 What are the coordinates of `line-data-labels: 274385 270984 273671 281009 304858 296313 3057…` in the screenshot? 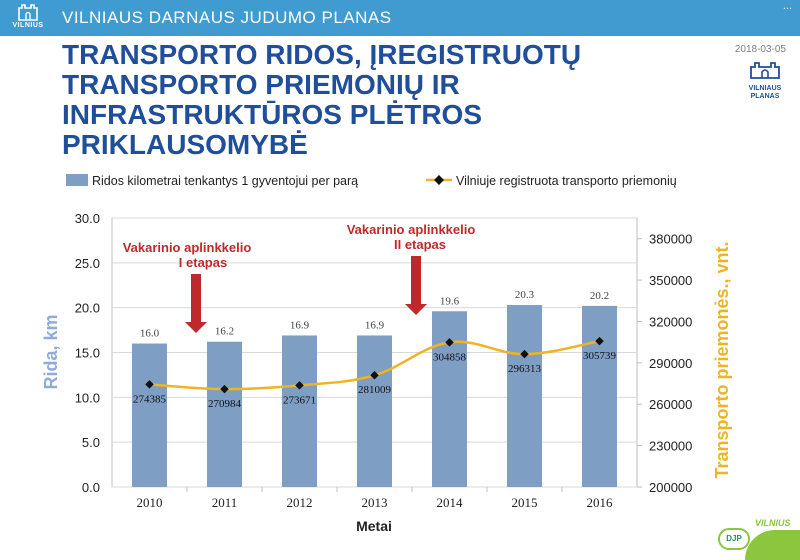 It's located at (375, 380).